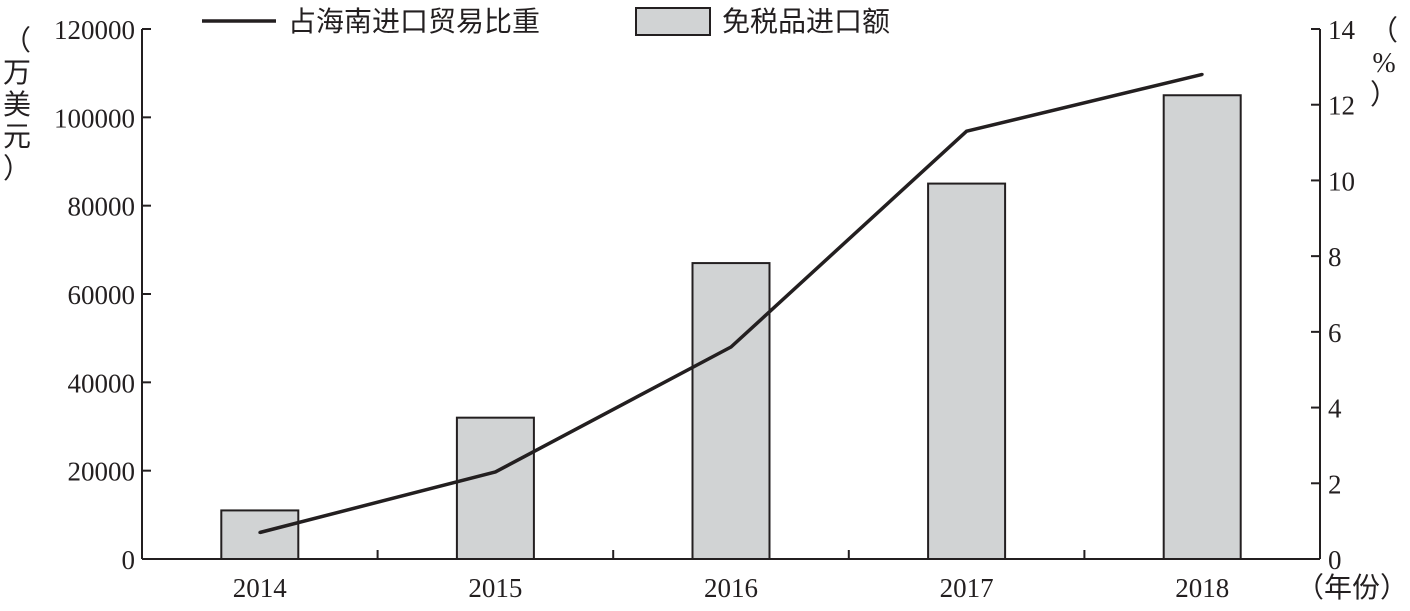 The width and height of the screenshot is (1410, 611). I want to click on y-axis-title-left: （万美元）, so click(17, 105).